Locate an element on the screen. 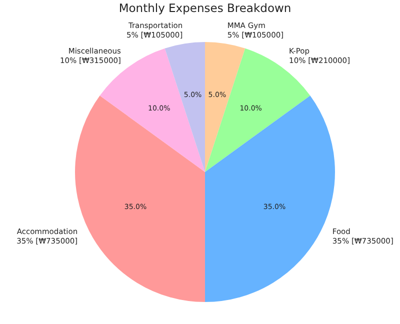  chart-title: Monthly Expenses Breakdown is located at coordinates (205, 7).